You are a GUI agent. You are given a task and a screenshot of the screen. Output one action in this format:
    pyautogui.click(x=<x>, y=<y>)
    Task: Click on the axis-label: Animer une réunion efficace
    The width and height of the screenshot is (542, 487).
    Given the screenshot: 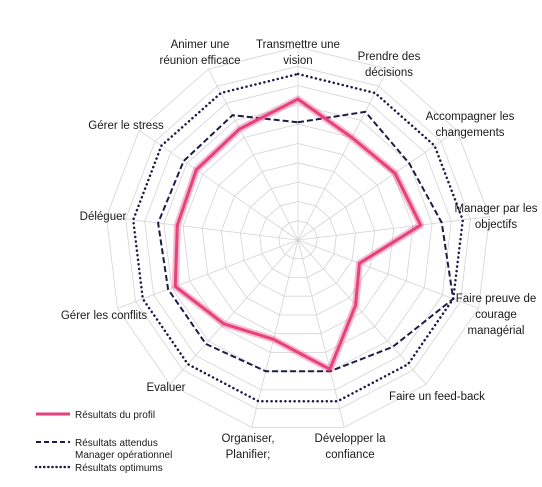 What is the action you would take?
    pyautogui.click(x=200, y=53)
    